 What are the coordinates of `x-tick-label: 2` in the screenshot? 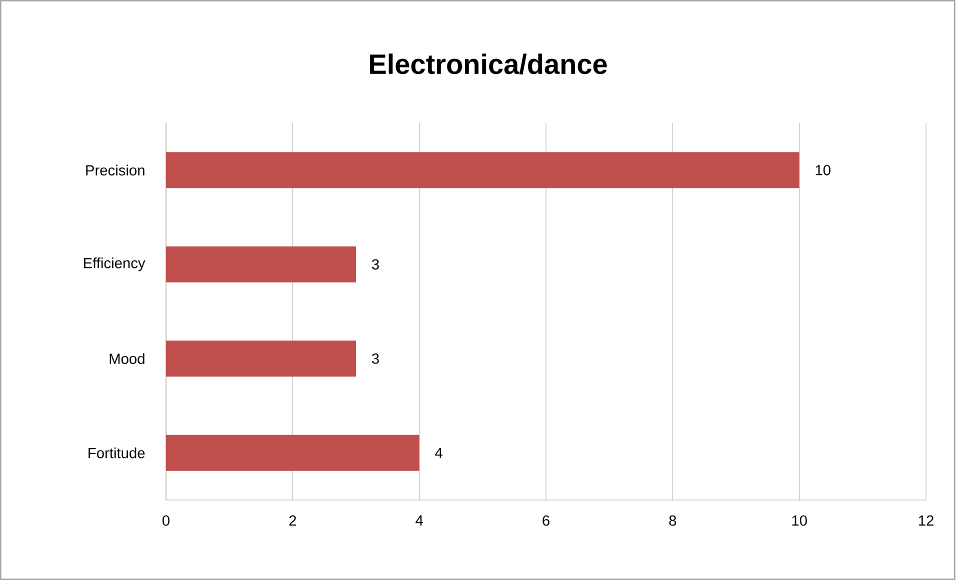 It's located at (292, 520).